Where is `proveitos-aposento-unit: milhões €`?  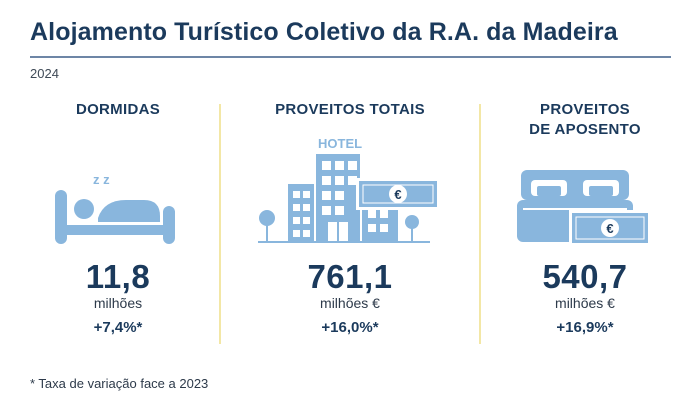
proveitos-aposento-unit: milhões € is located at coordinates (585, 303).